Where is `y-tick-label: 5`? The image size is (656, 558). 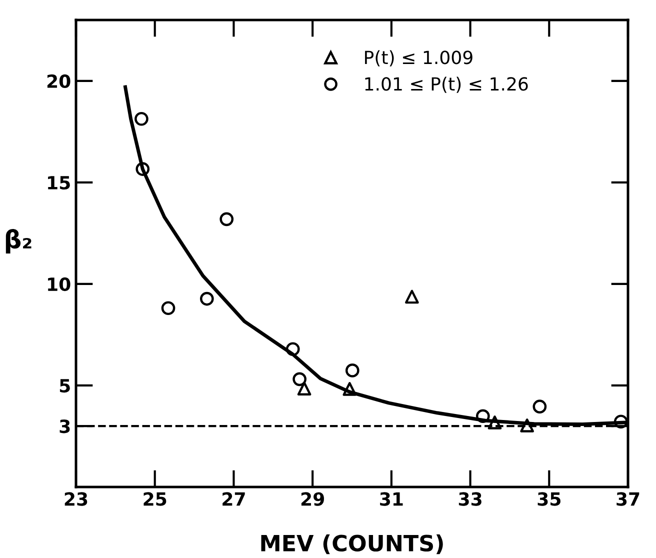 y-tick-label: 5 is located at coordinates (65, 386).